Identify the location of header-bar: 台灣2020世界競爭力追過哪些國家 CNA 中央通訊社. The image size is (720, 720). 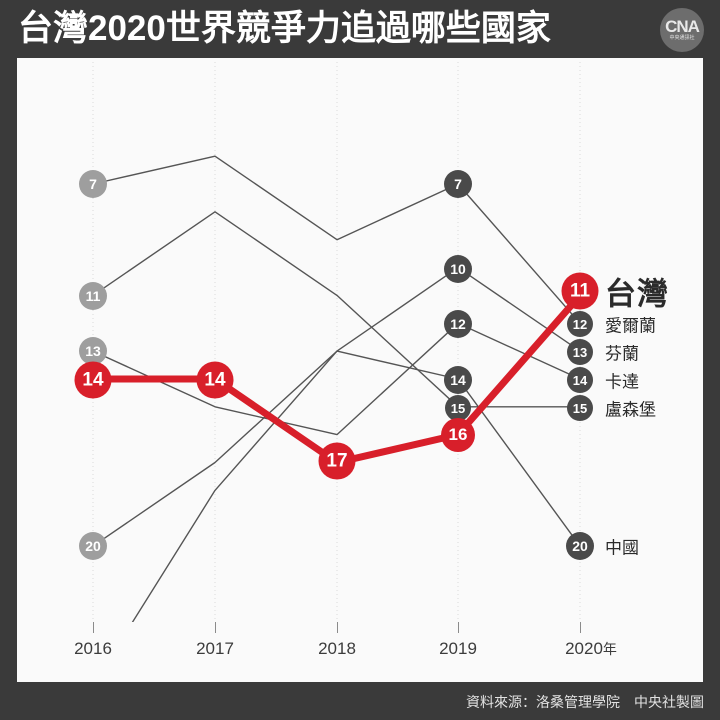
(360, 29).